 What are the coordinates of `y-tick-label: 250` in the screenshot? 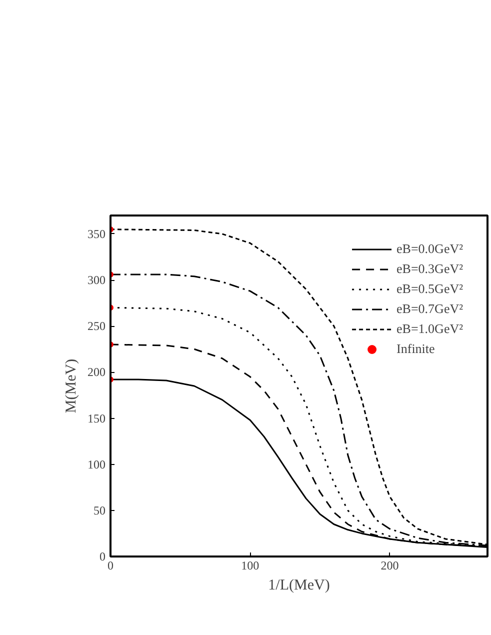 It's located at (97, 326).